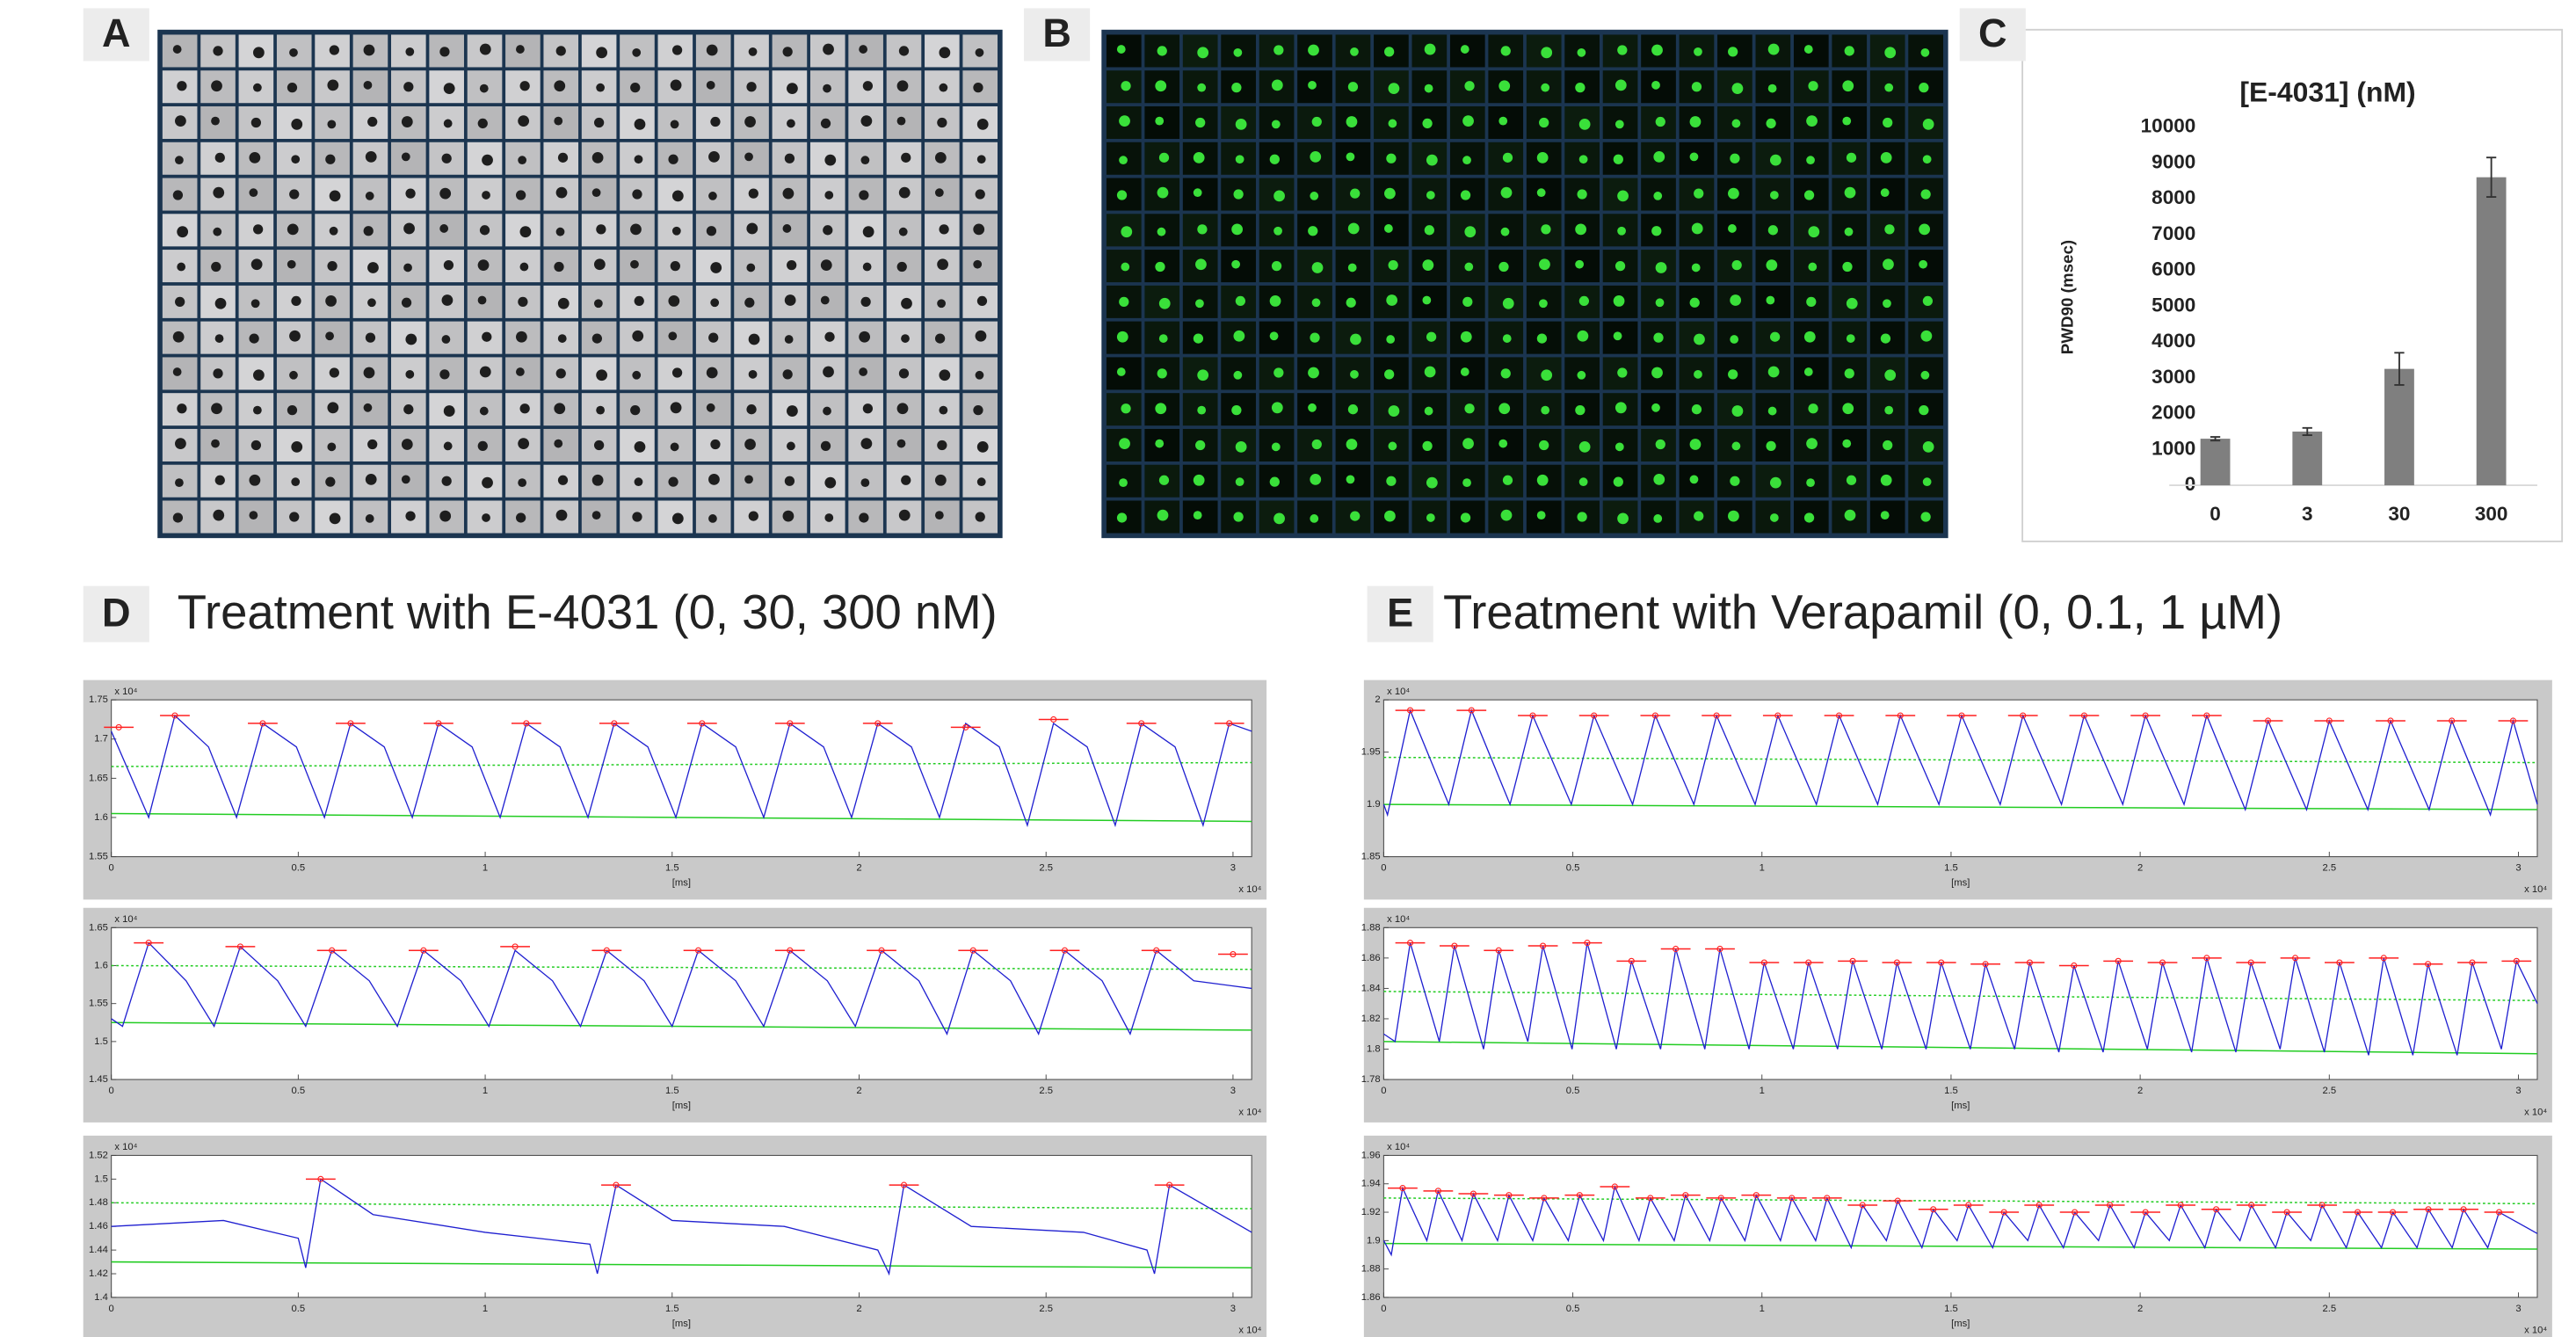 The width and height of the screenshot is (2576, 1337). What do you see at coordinates (858, 868) in the screenshot?
I see `x-tick-label: 2` at bounding box center [858, 868].